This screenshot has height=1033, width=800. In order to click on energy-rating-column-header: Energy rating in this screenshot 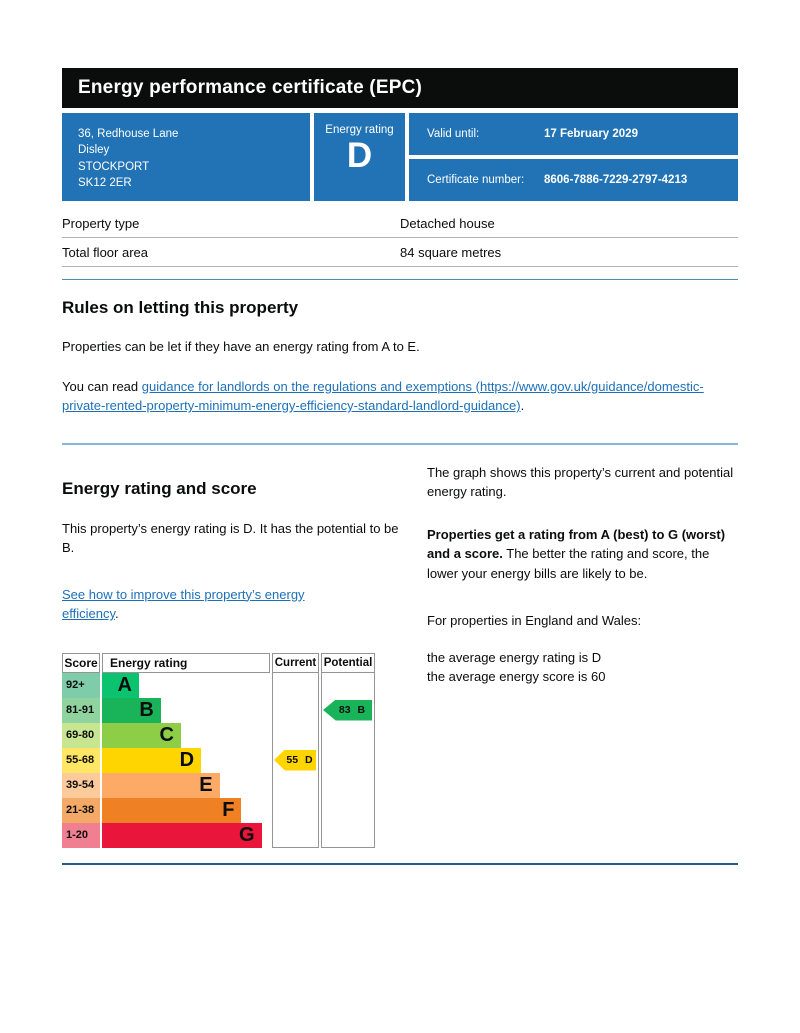, I will do `click(186, 662)`.